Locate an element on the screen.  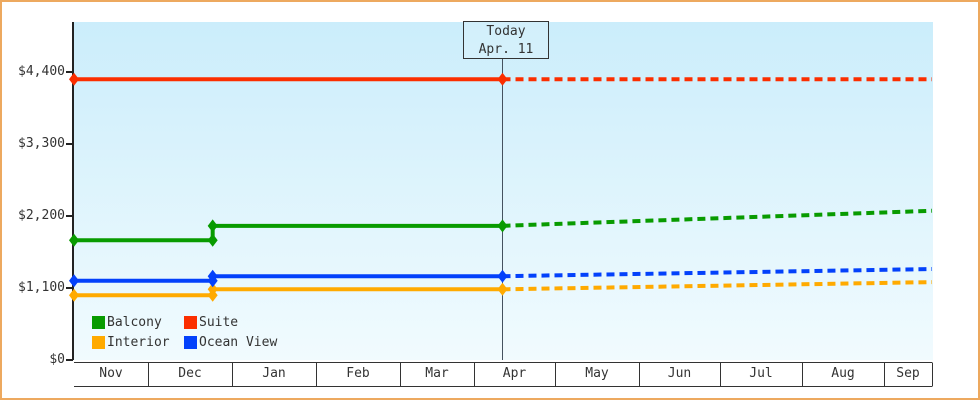
legend: Balcony Suite Interior Ocean View is located at coordinates (184, 332).